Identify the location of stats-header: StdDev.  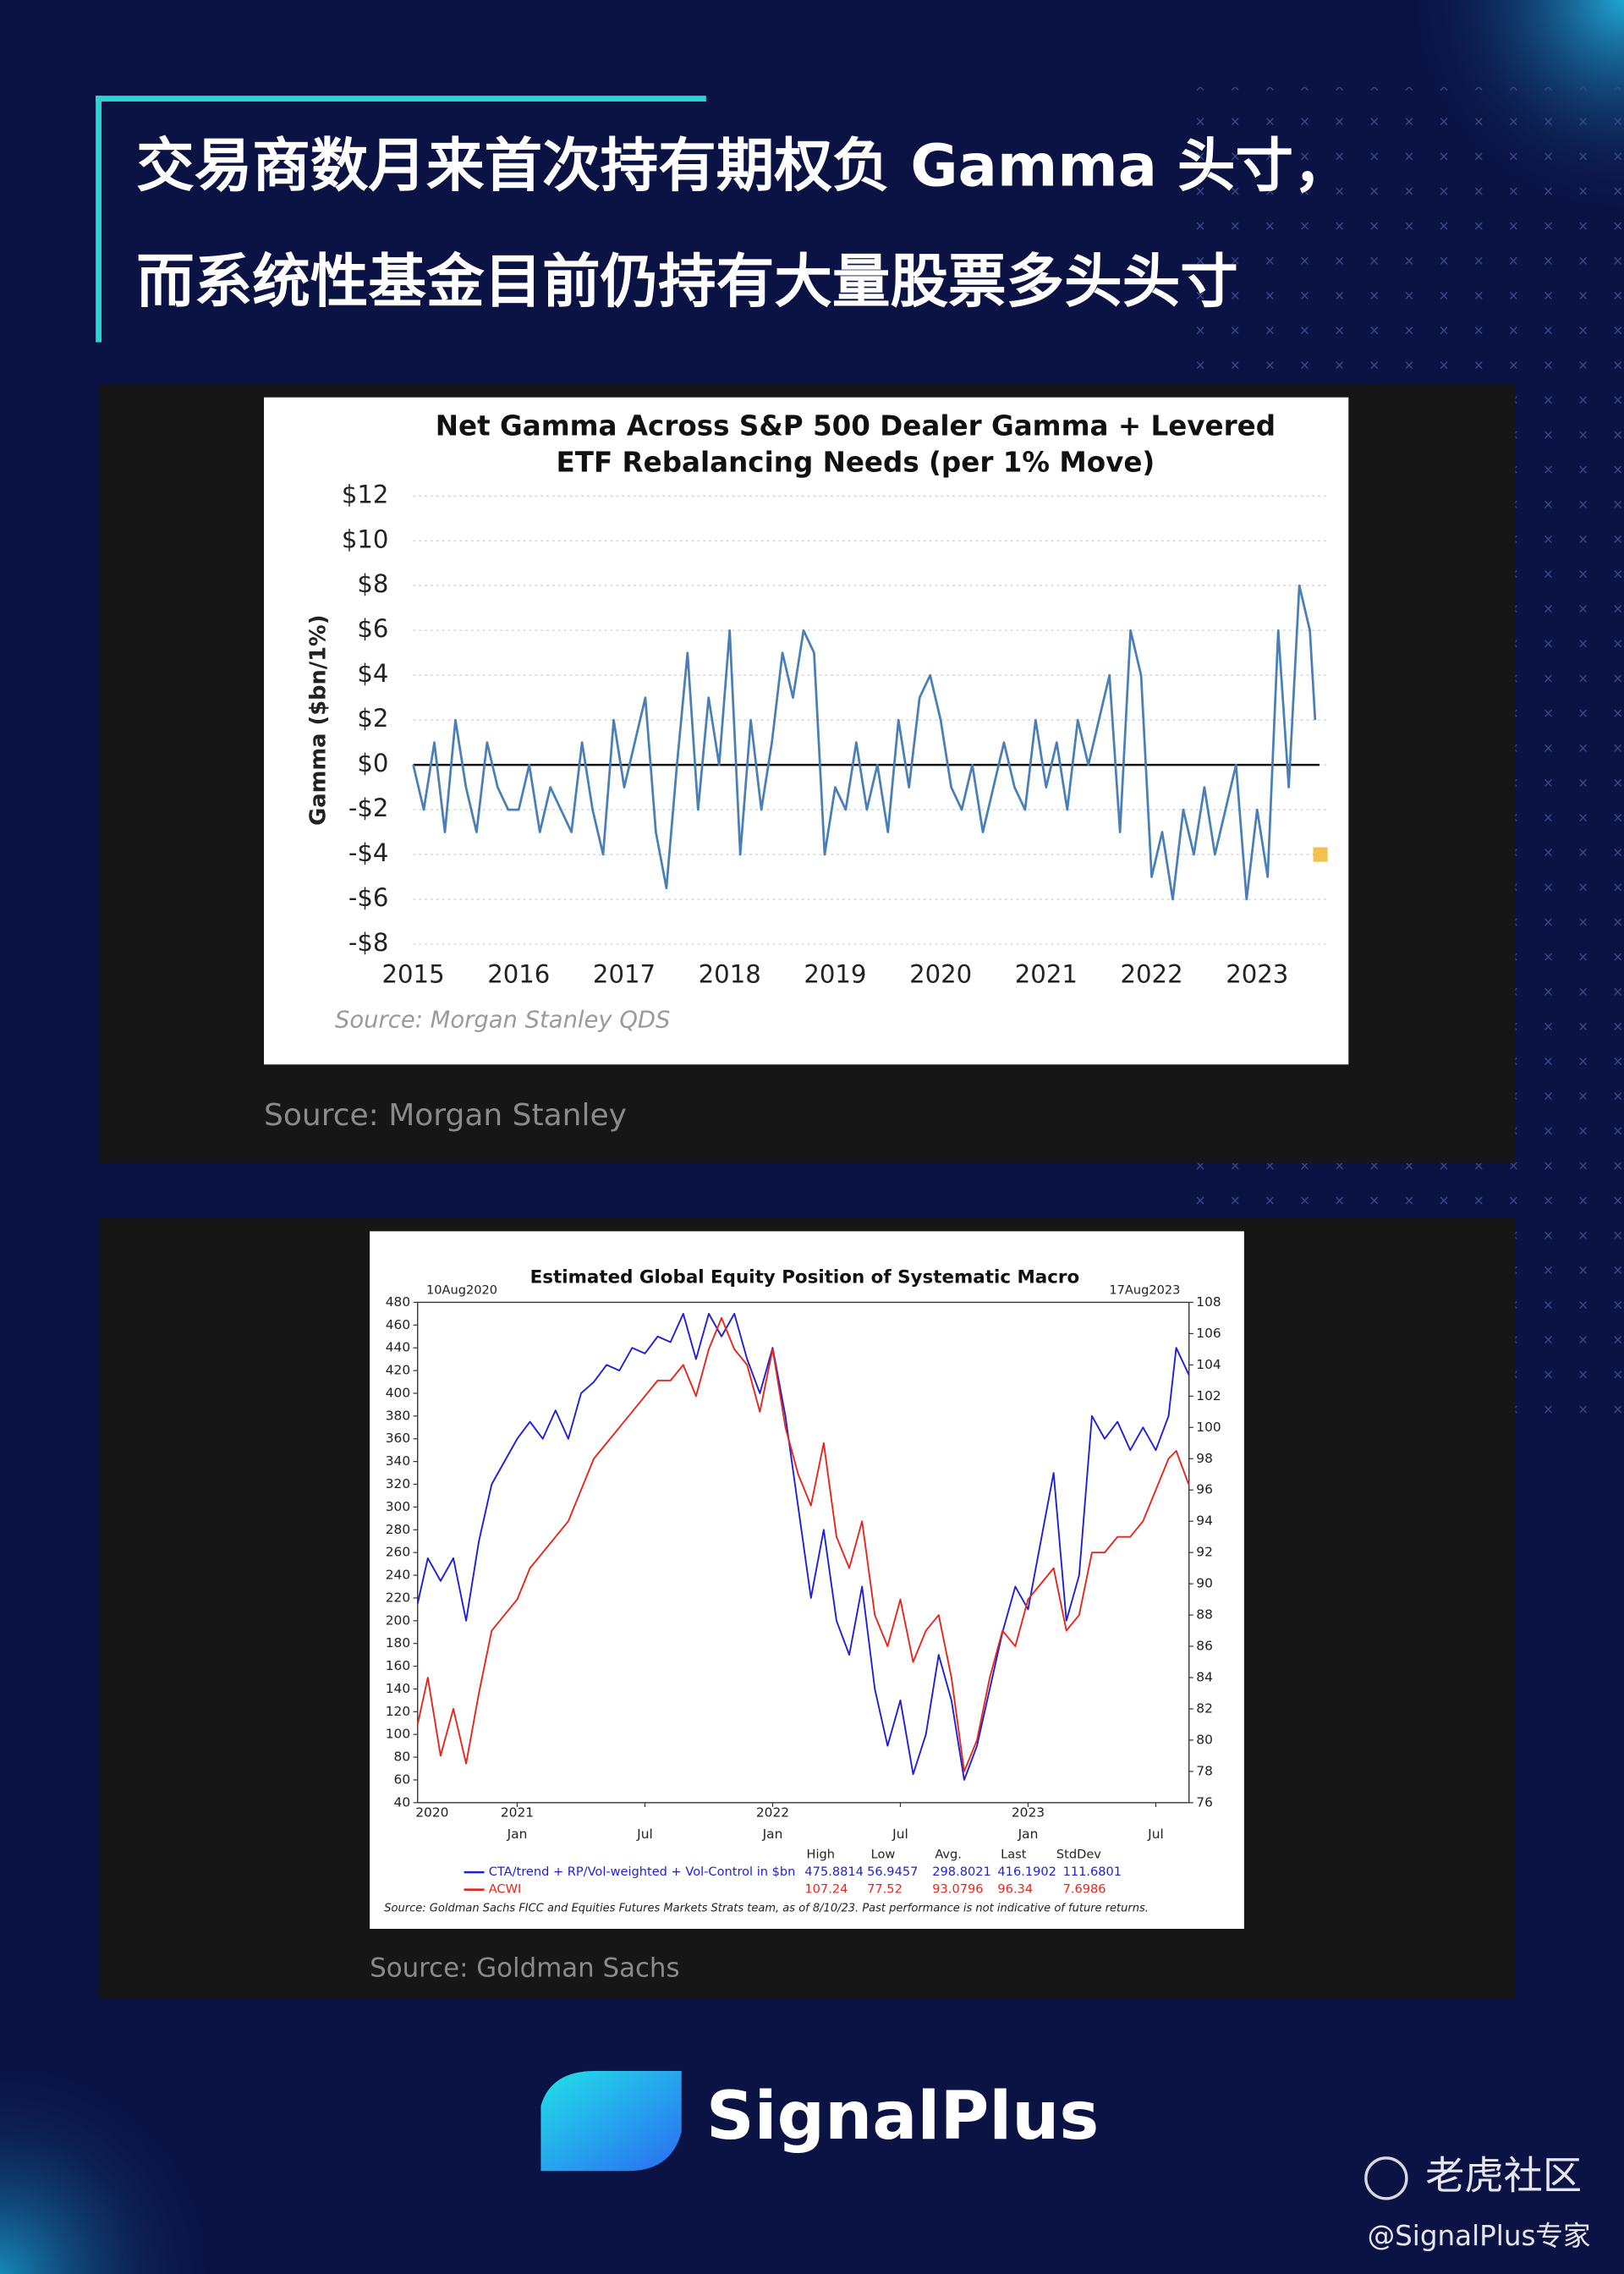
(1079, 1855).